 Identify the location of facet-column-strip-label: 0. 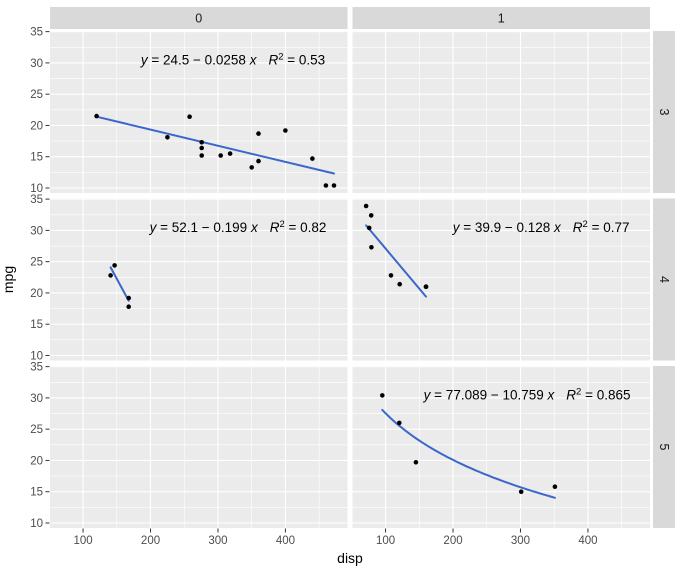
(198, 19).